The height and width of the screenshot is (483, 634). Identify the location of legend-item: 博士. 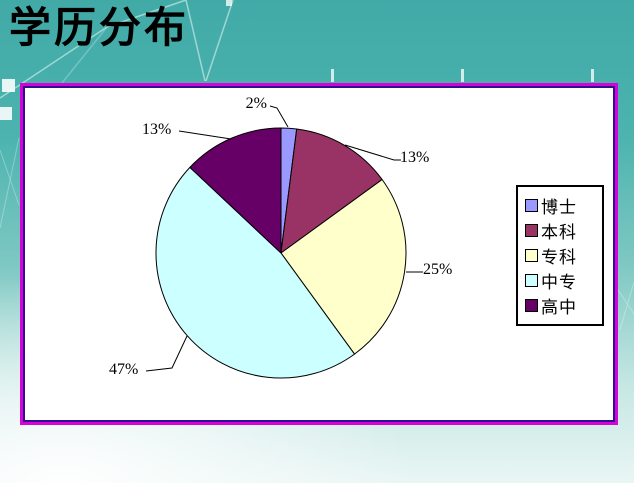
(561, 205).